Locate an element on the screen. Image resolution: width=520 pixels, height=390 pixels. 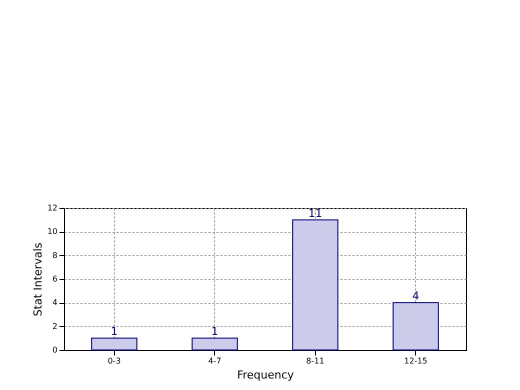
y-tick-label: 8 is located at coordinates (55, 255).